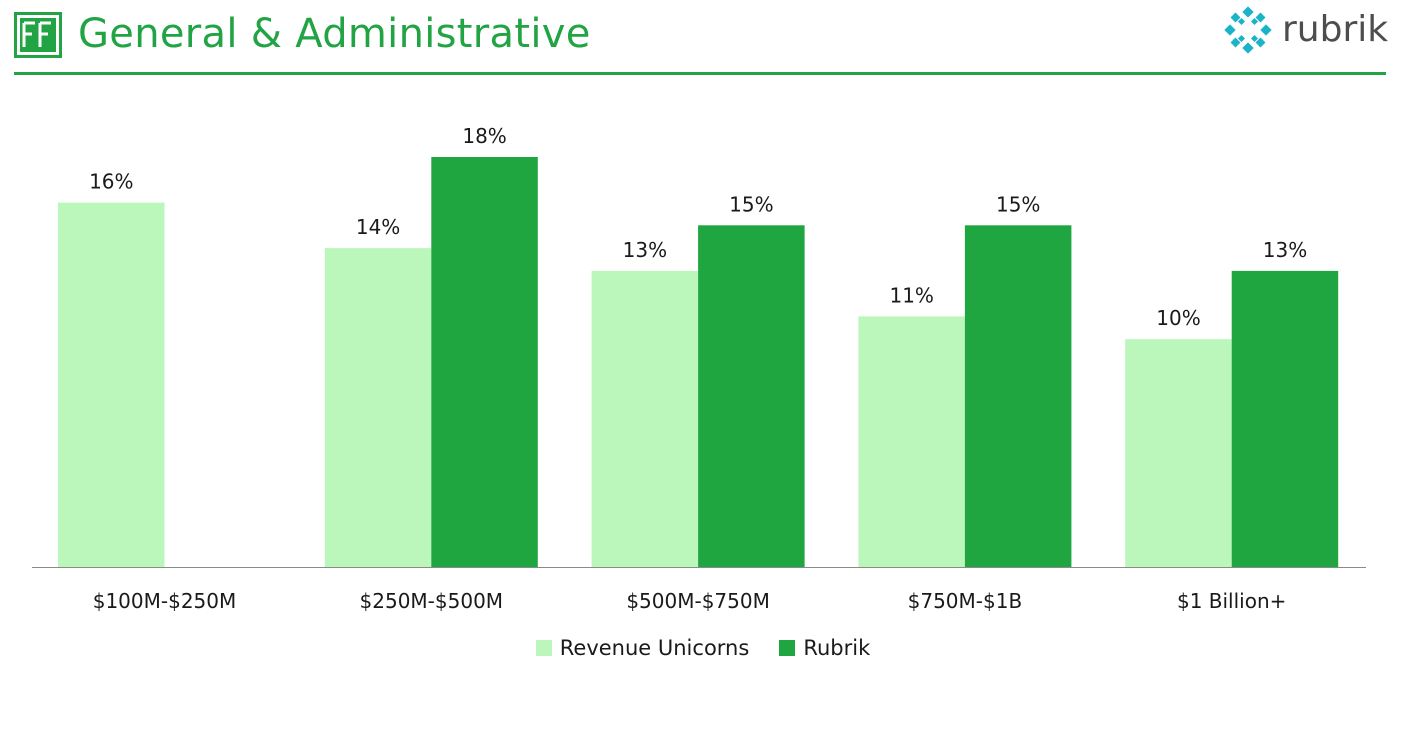  I want to click on legend-item-revenue-unicorns: Revenue Unicorns, so click(642, 648).